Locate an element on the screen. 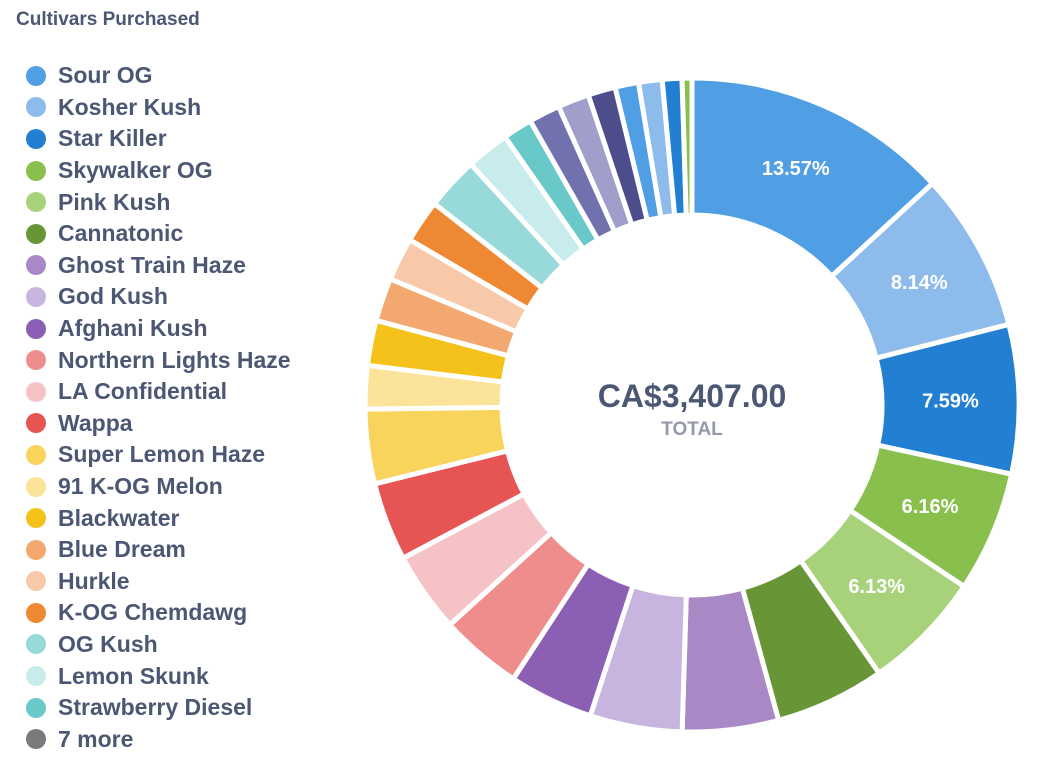 This screenshot has height=781, width=1063. slice-percent-label: 13.57% is located at coordinates (796, 169).